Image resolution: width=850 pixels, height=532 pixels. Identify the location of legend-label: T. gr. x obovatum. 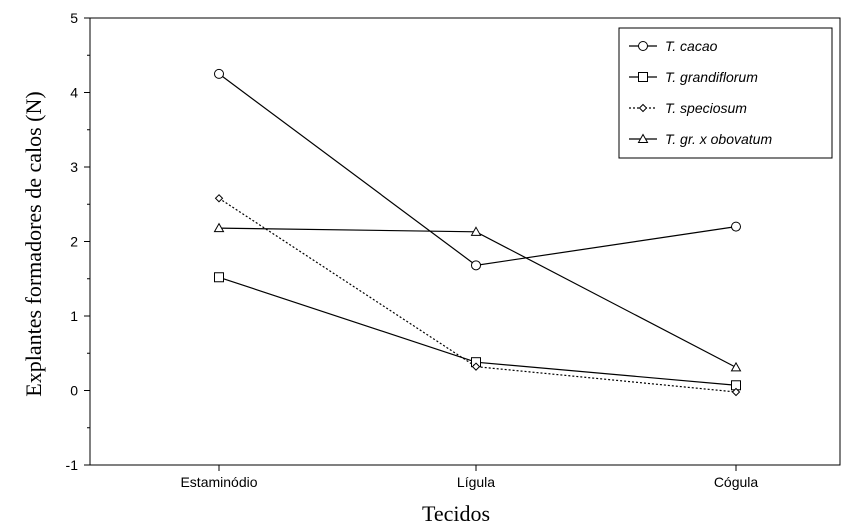
(718, 139).